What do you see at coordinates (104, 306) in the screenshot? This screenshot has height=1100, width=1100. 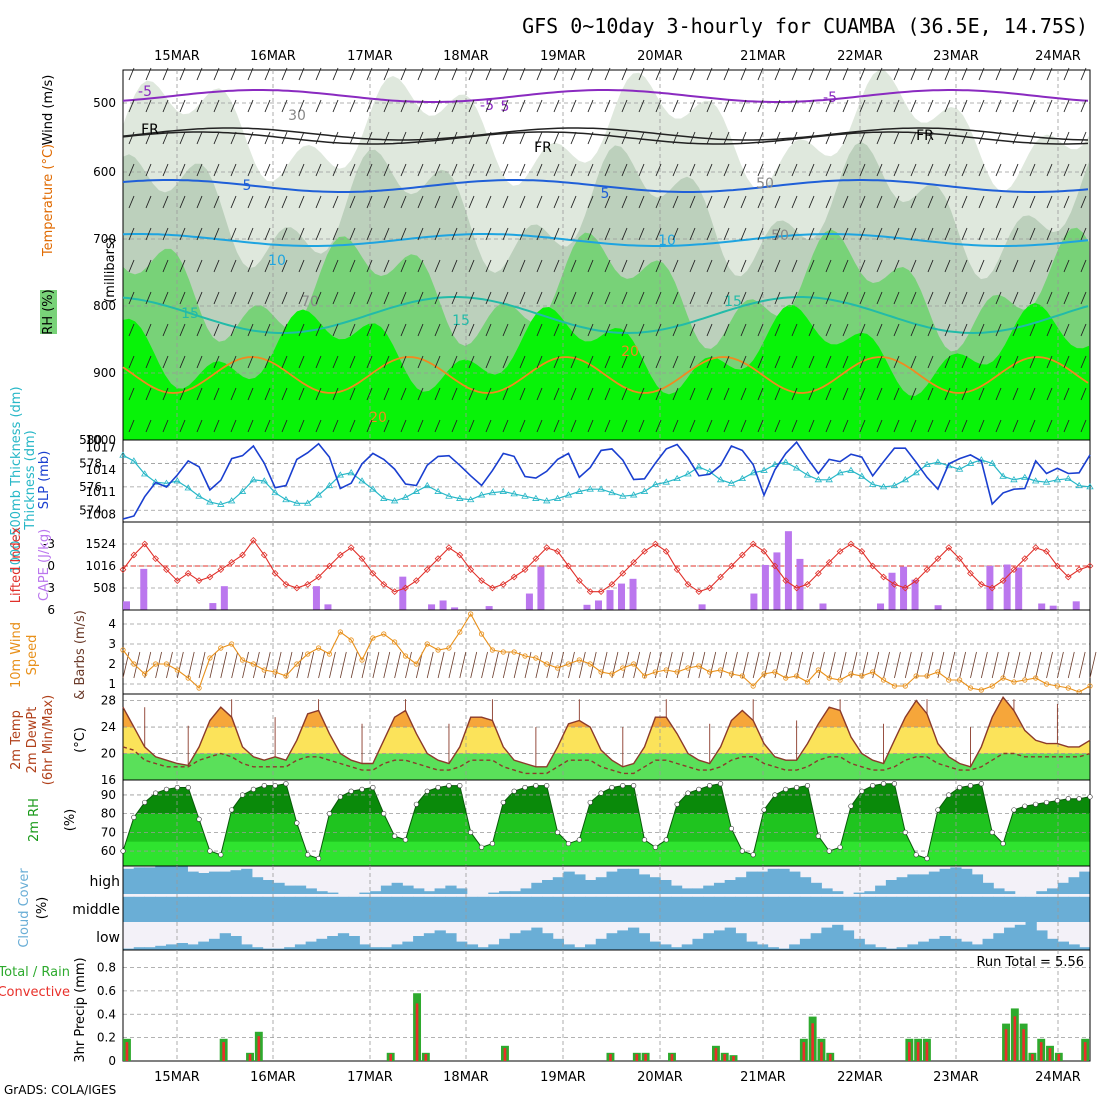 I see `pressure-tick: 800` at bounding box center [104, 306].